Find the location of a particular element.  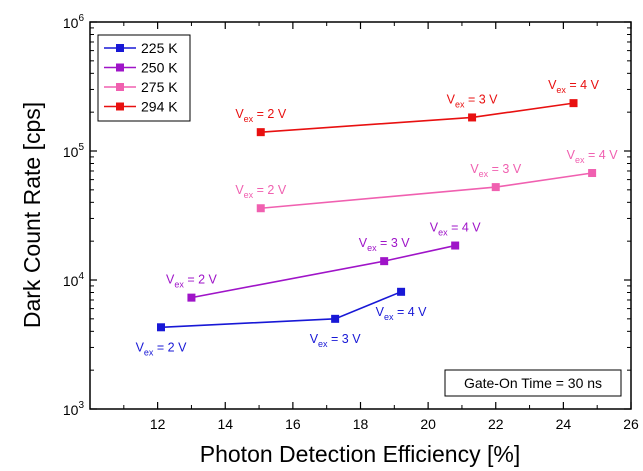

x-tick-label: 18 is located at coordinates (361, 424).